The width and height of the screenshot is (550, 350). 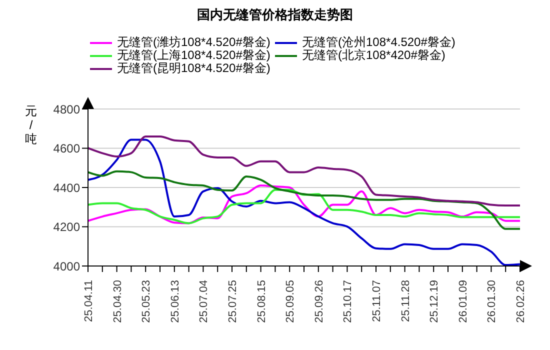 I want to click on y-tick-label: 4200, so click(x=66, y=227).